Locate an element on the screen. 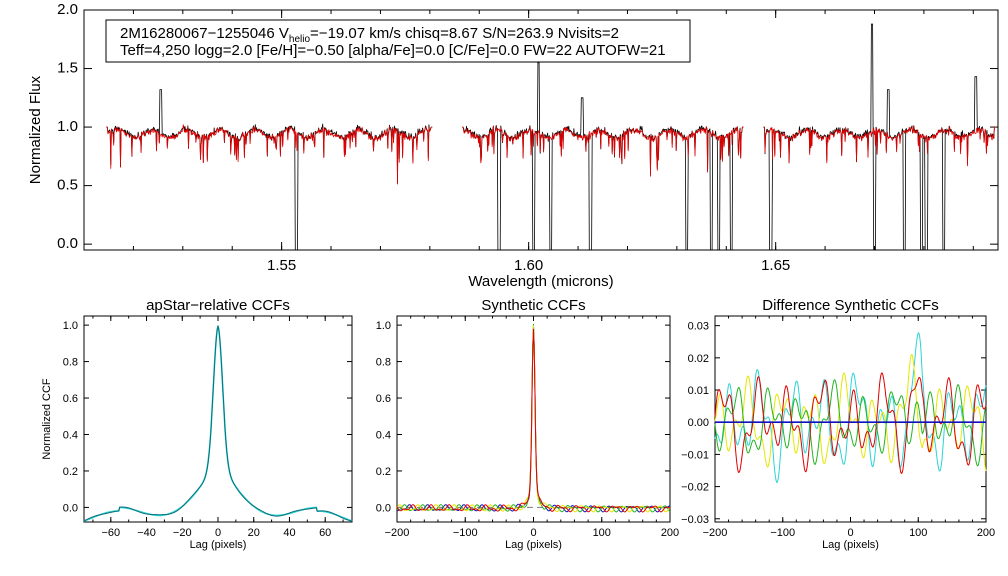 This screenshot has height=576, width=1008. apstar_ccf-ytick-label: 0.2 is located at coordinates (70, 472).